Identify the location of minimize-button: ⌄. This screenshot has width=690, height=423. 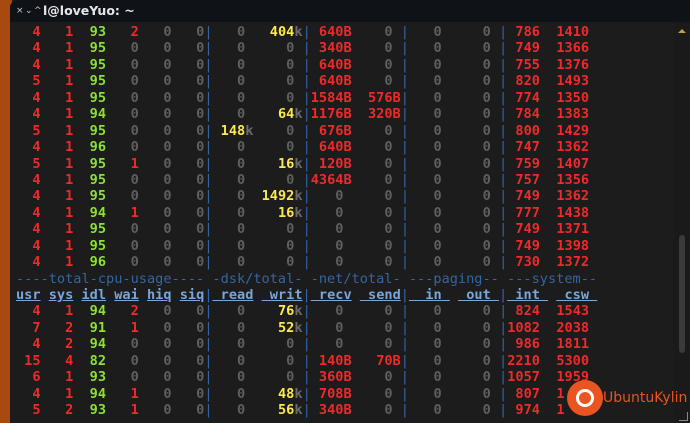
(29, 11).